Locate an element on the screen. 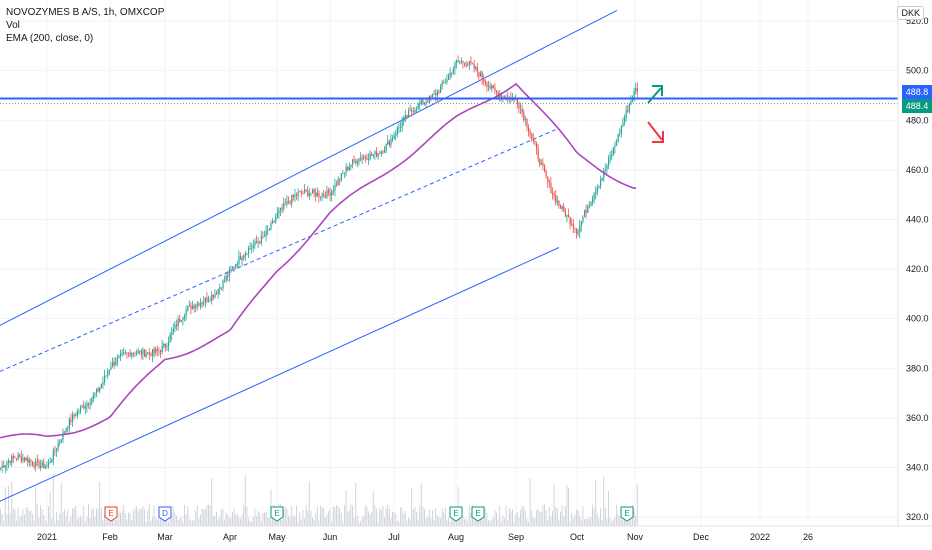 This screenshot has height=550, width=932. x-tick-label: 2021 is located at coordinates (47, 537).